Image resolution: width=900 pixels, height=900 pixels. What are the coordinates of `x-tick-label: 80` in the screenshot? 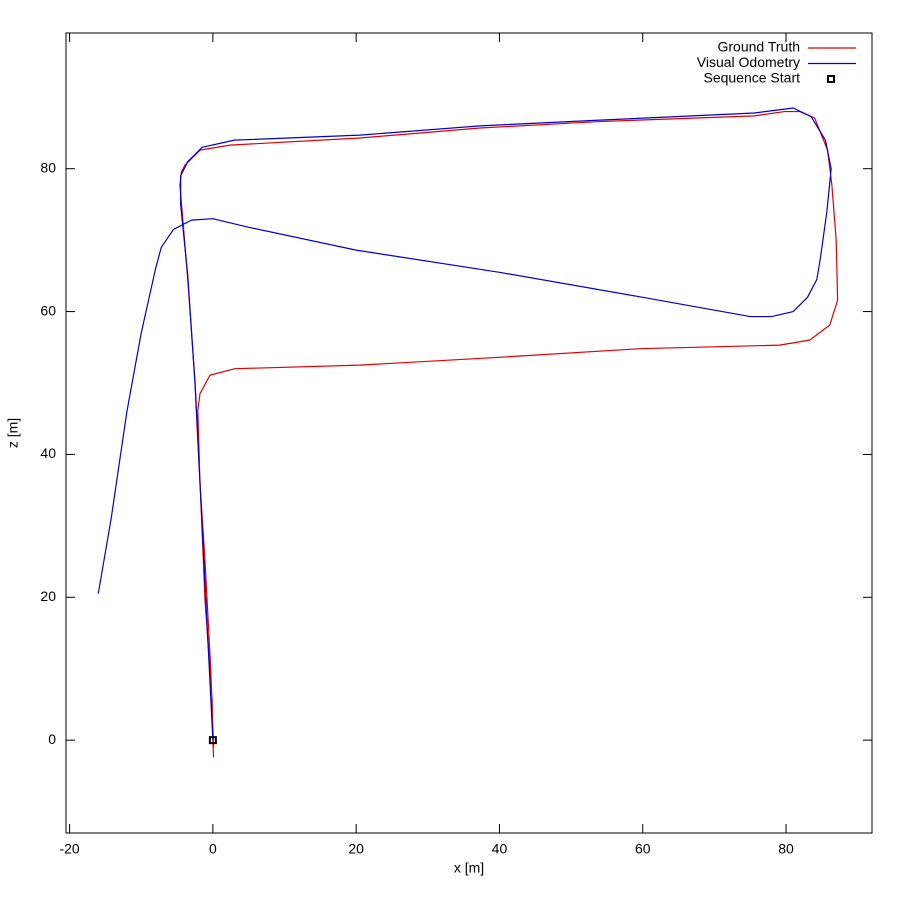 It's located at (786, 849).